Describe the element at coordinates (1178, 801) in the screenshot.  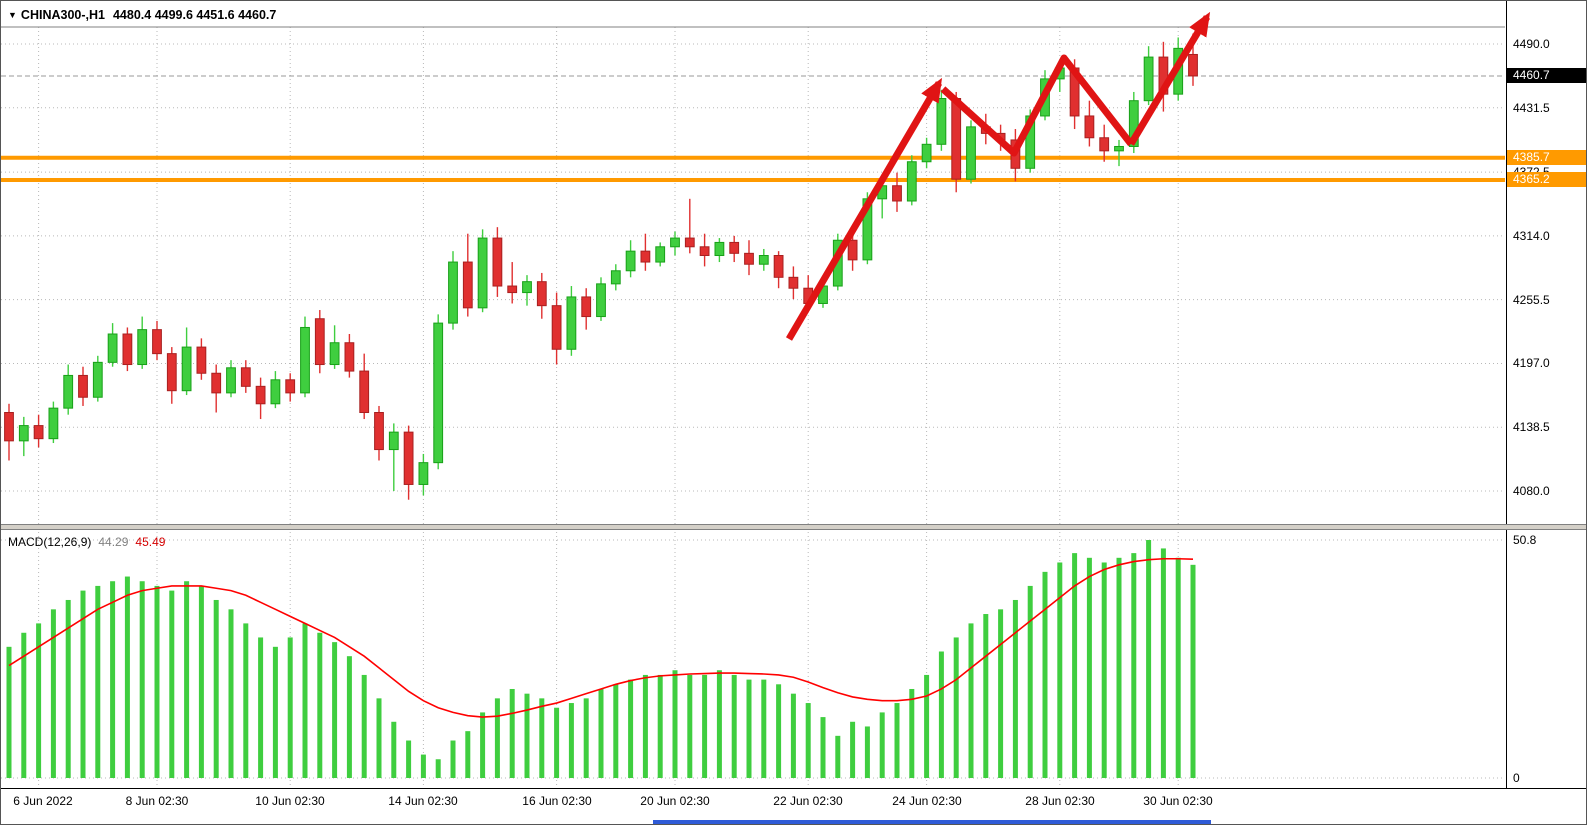
I see `time-axis-label: 30 Jun 02:30` at that location.